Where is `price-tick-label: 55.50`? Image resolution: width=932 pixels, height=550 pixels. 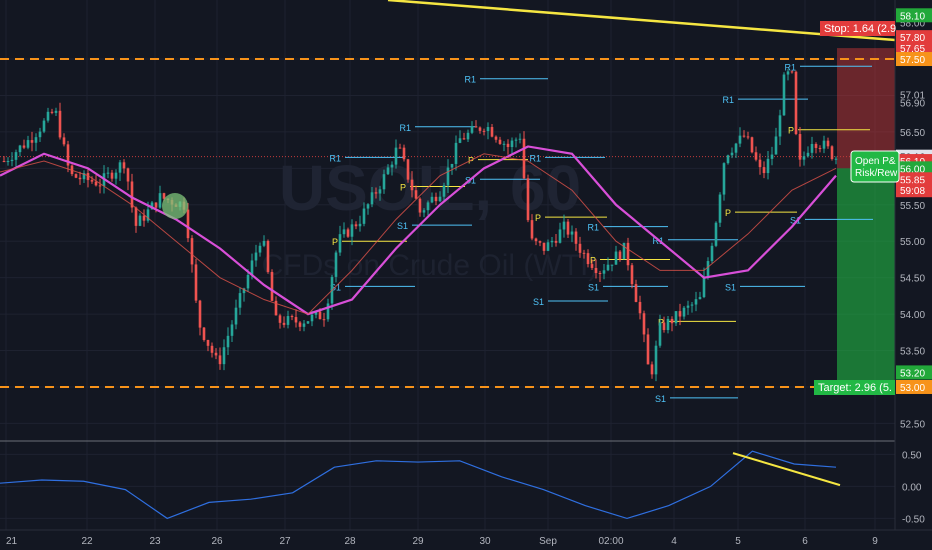 price-tick-label: 55.50 is located at coordinates (912, 206).